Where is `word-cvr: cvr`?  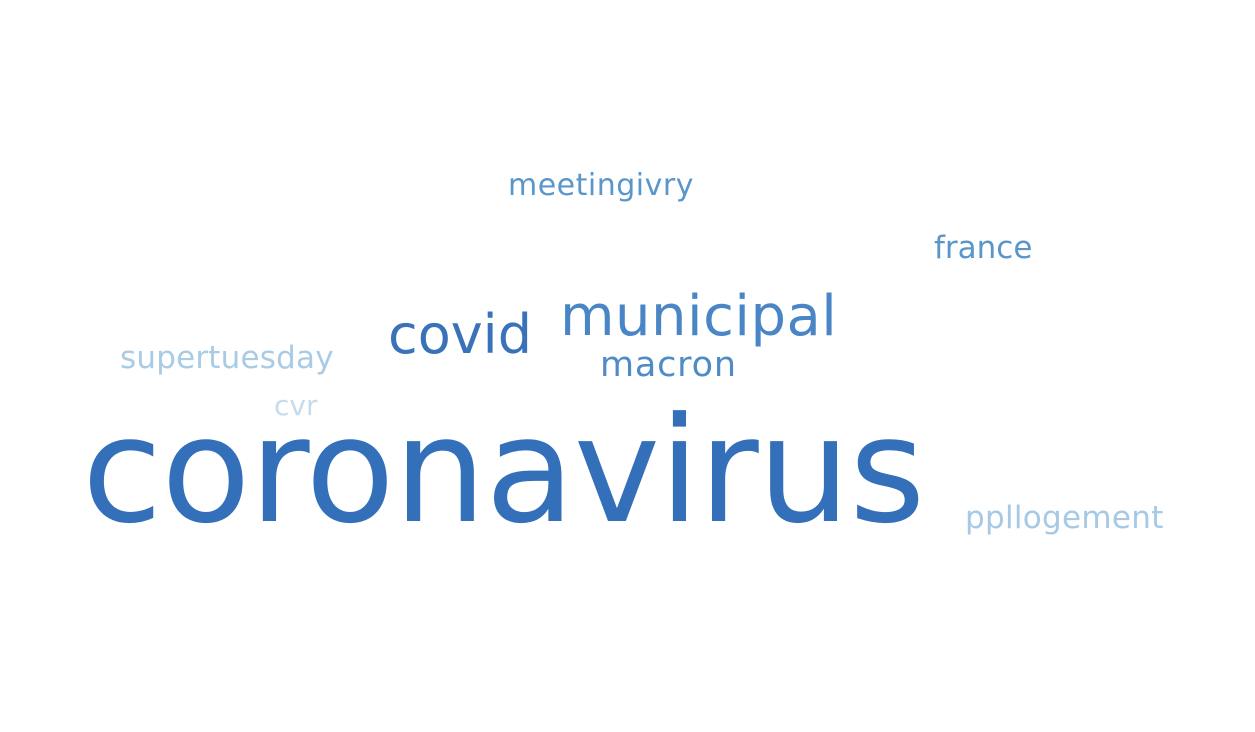
word-cvr: cvr is located at coordinates (296, 405).